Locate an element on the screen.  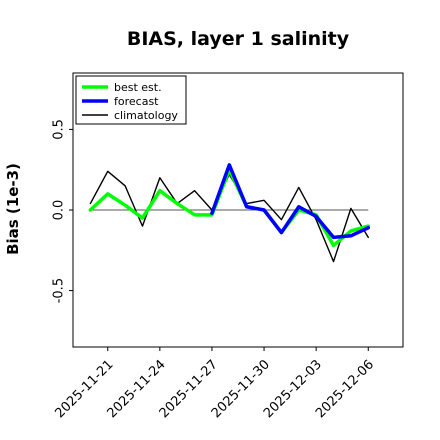
y-tick-label: 0.0 is located at coordinates (59, 210).